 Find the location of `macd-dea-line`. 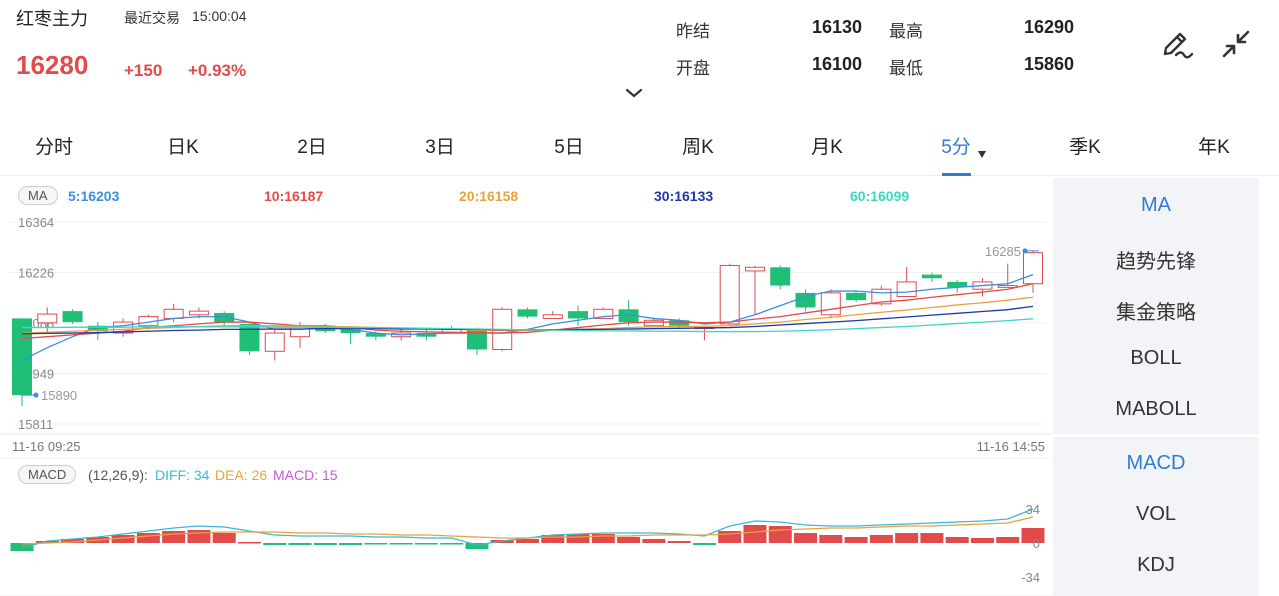

macd-dea-line is located at coordinates (527, 530).